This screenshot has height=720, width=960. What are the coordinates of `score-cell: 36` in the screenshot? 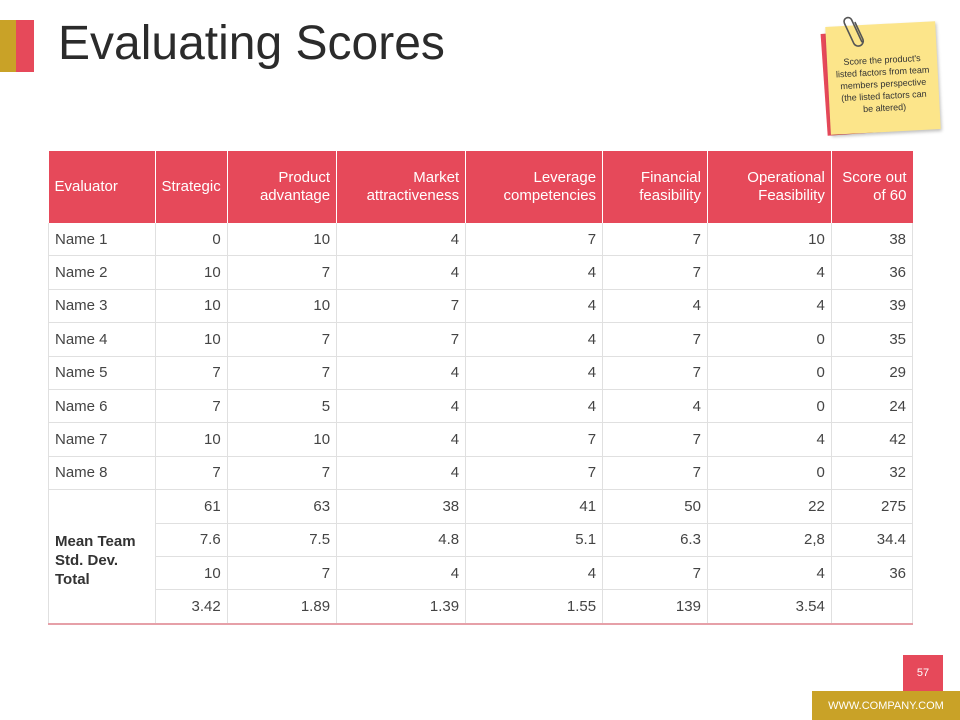 It's located at (872, 272).